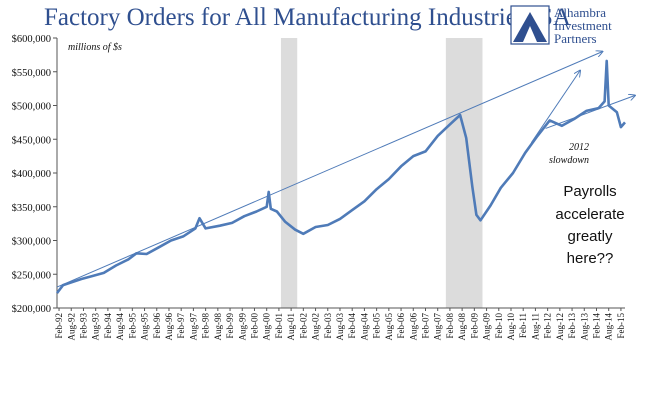  What do you see at coordinates (230, 326) in the screenshot?
I see `x-tick-label: Feb-99` at bounding box center [230, 326].